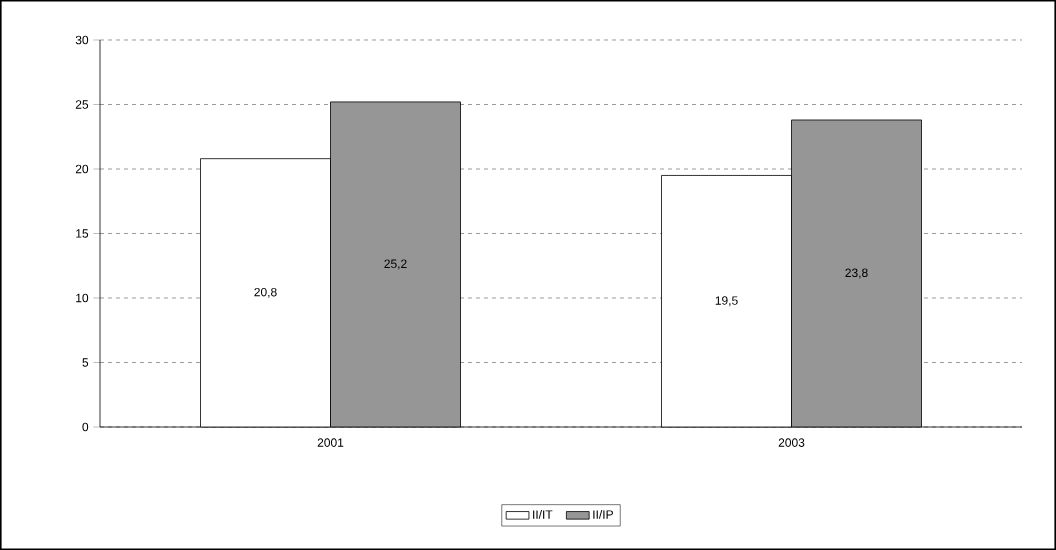 The width and height of the screenshot is (1056, 550). Describe the element at coordinates (265, 292) in the screenshot. I see `data-label: 20,8` at that location.